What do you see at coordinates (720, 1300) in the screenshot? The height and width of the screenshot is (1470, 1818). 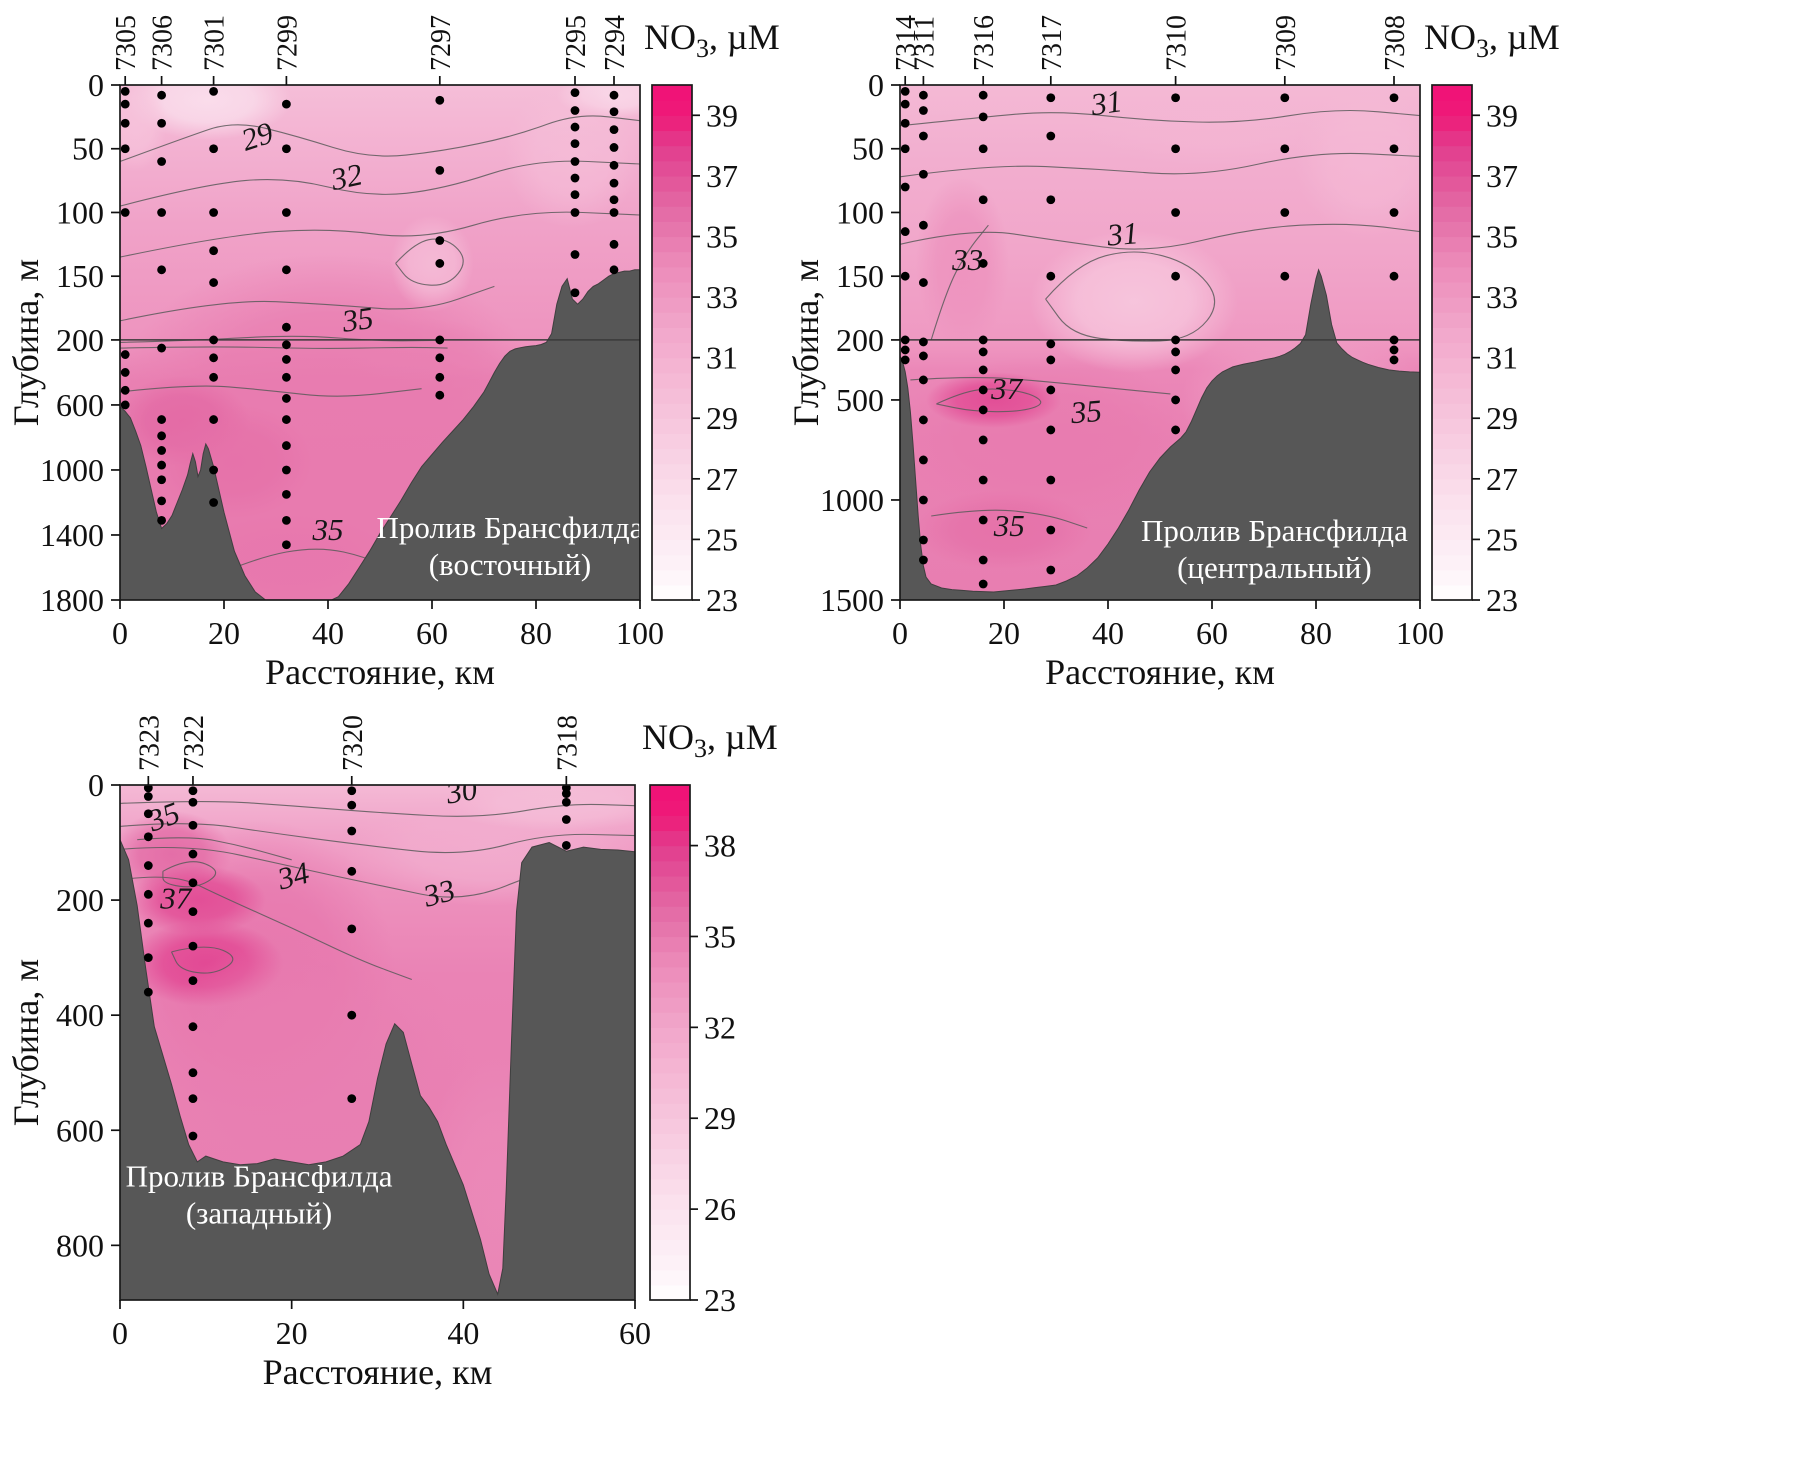 I see `colorbar-tick-label: 23` at bounding box center [720, 1300].